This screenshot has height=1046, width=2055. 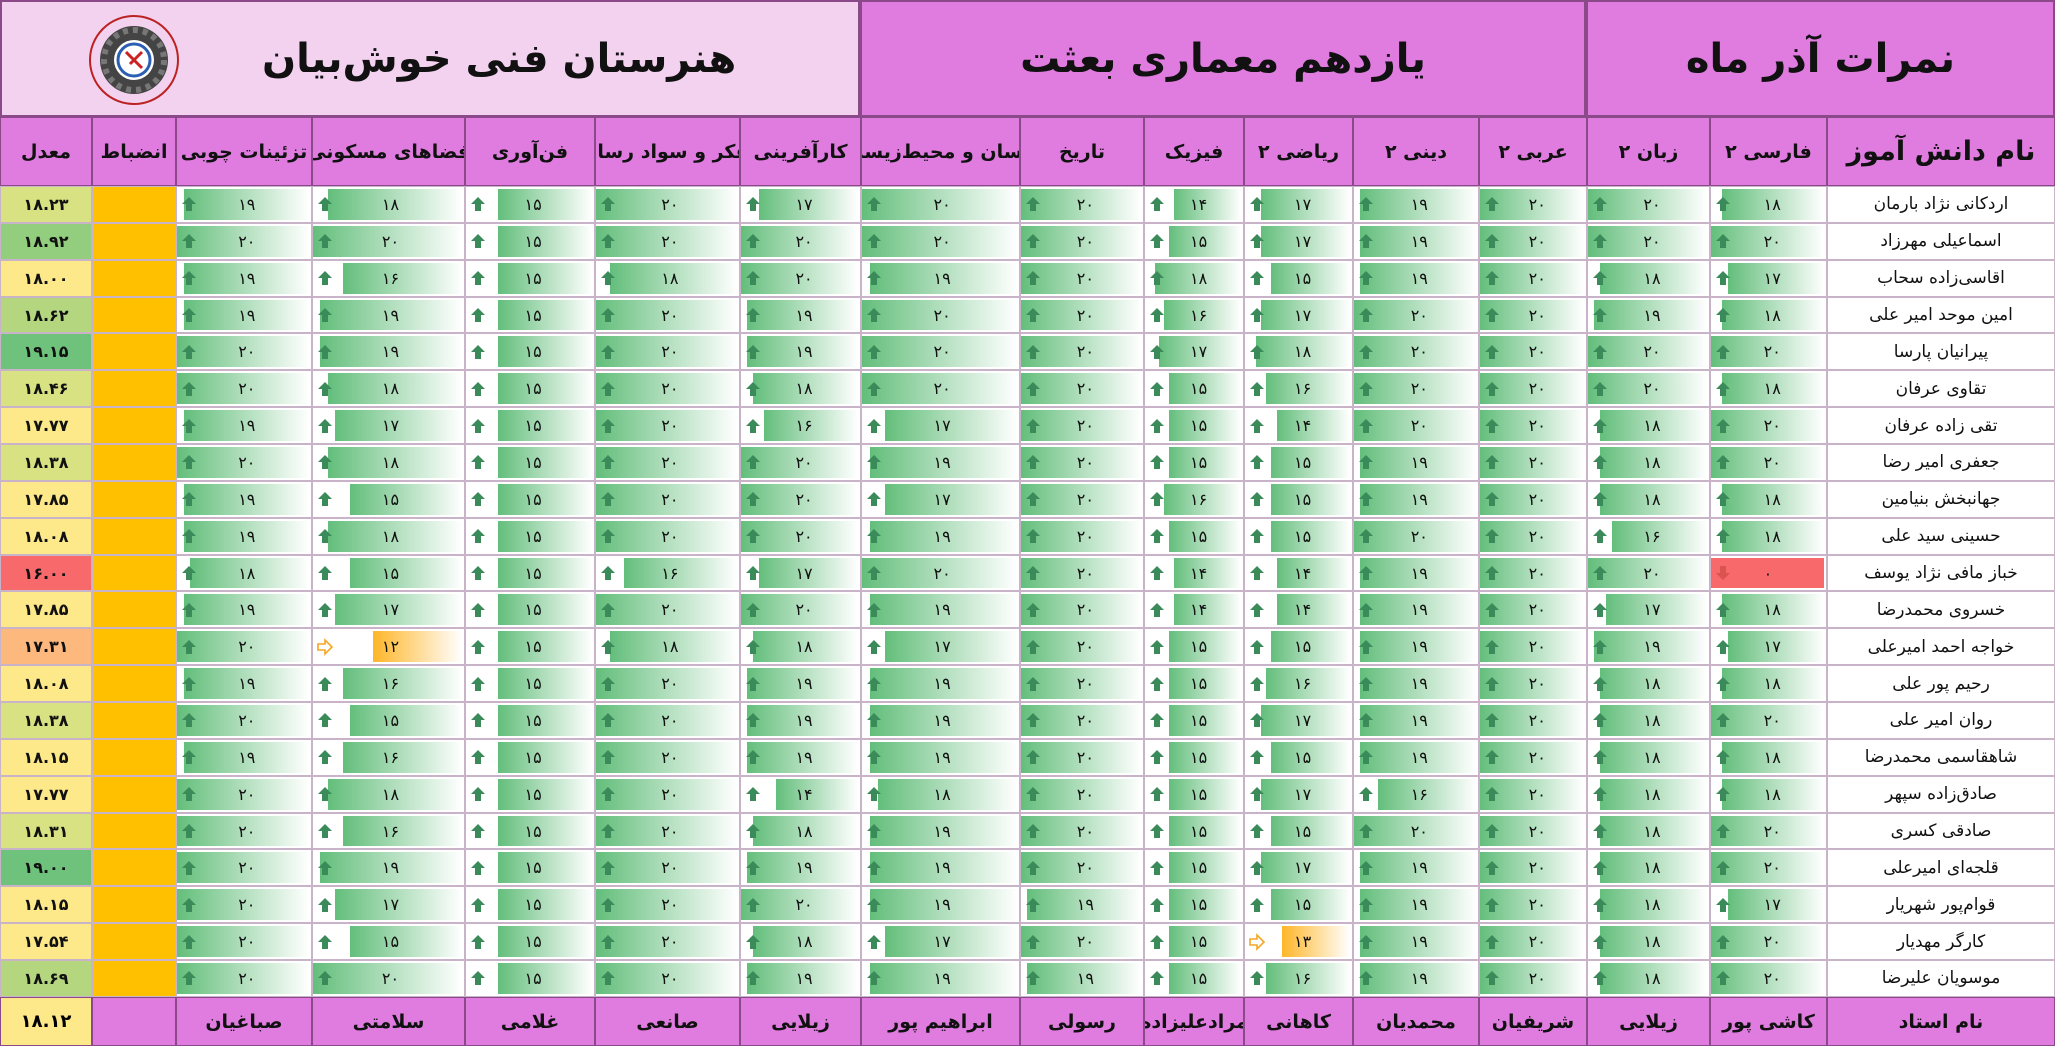 What do you see at coordinates (1299, 151) in the screenshot?
I see `header-label: ریاضی ۲` at bounding box center [1299, 151].